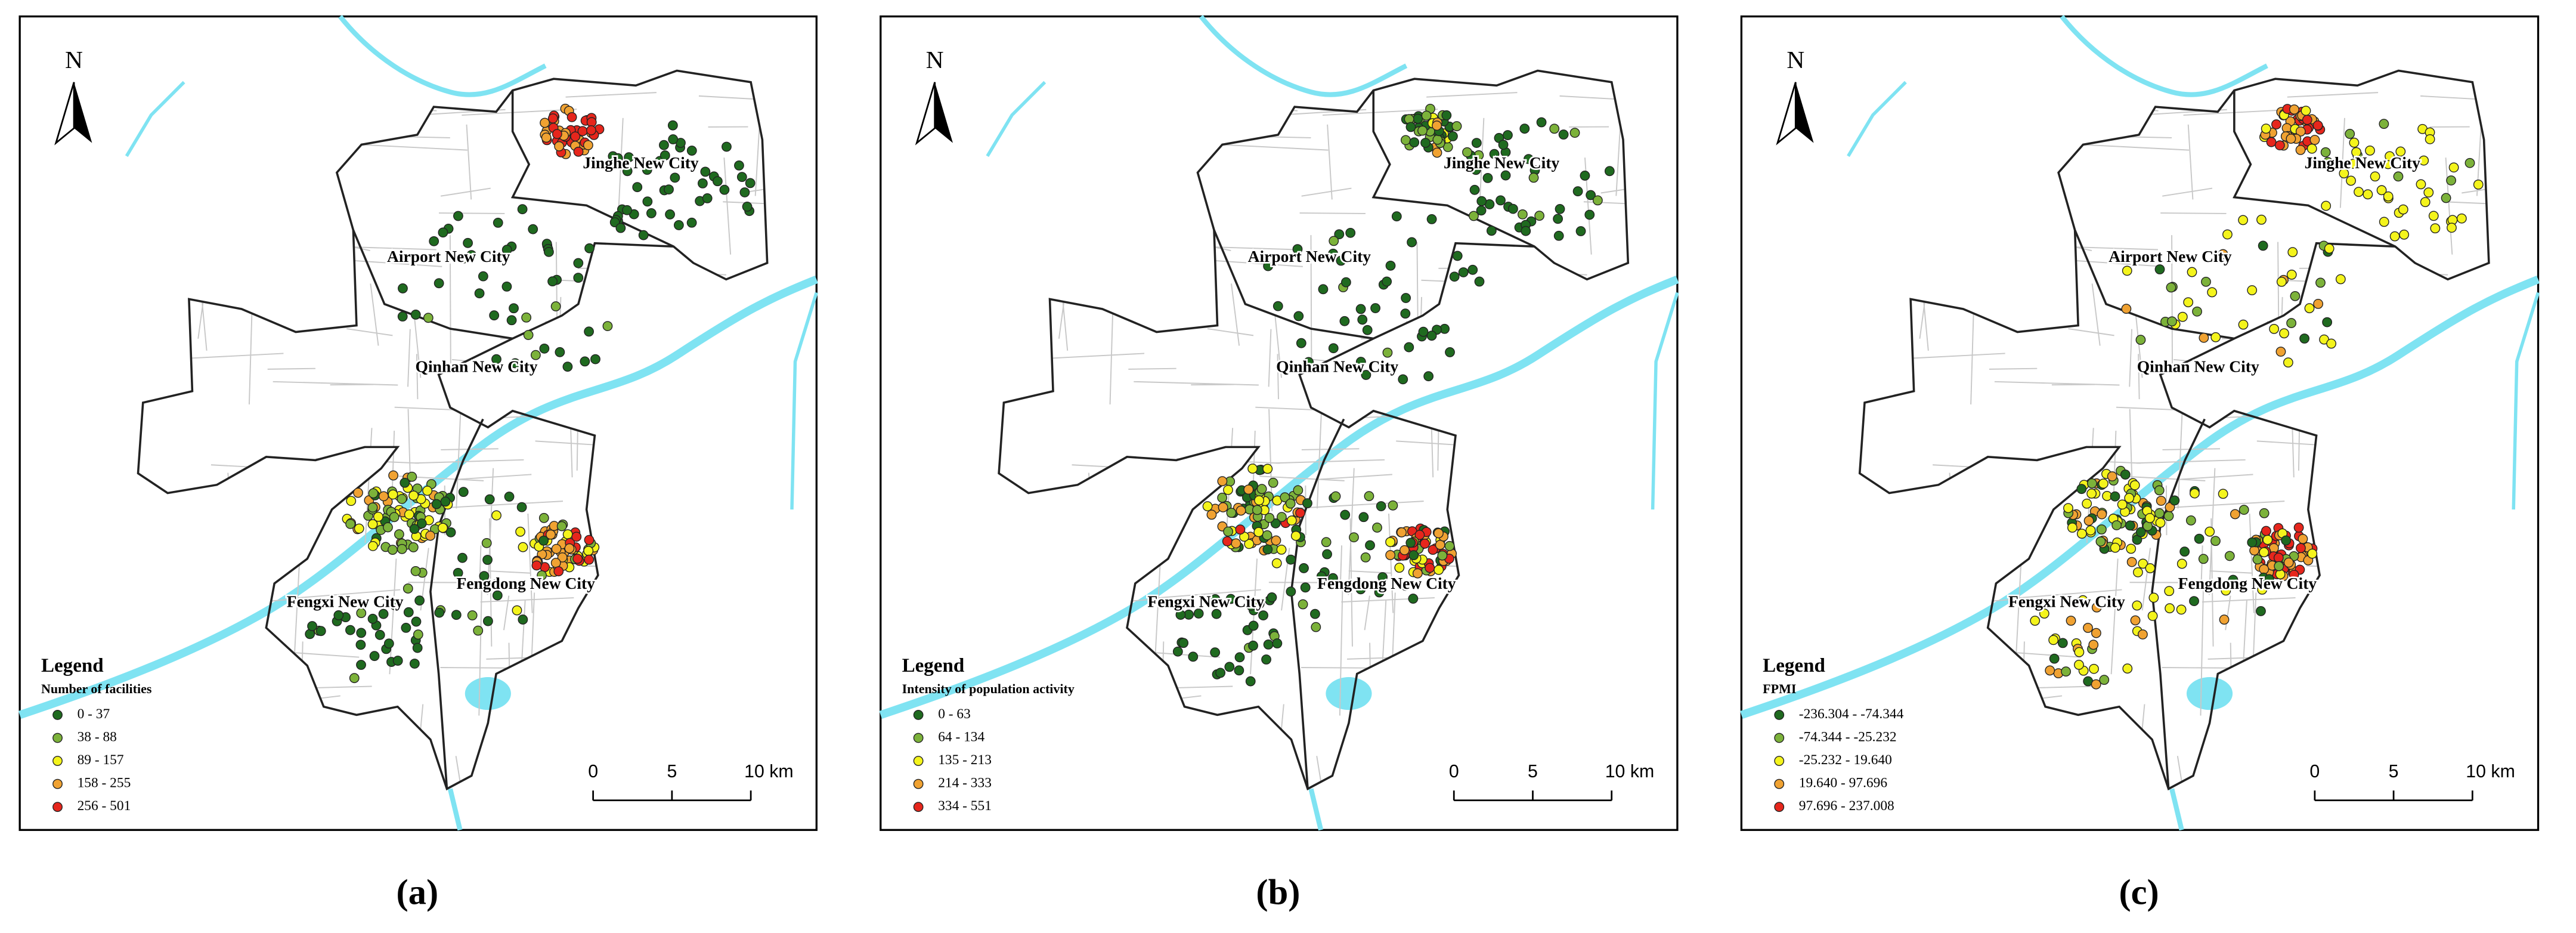  I want to click on legend-subtitle: Number of facilities, so click(96, 688).